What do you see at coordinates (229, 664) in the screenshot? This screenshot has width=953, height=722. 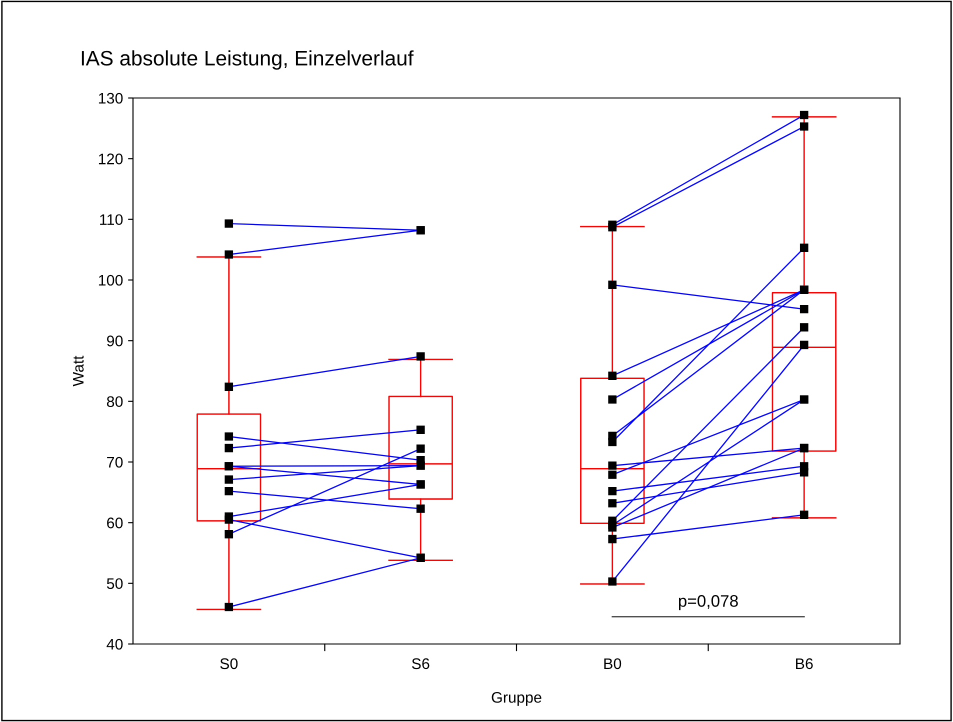 I see `x-tick-label: S0` at bounding box center [229, 664].